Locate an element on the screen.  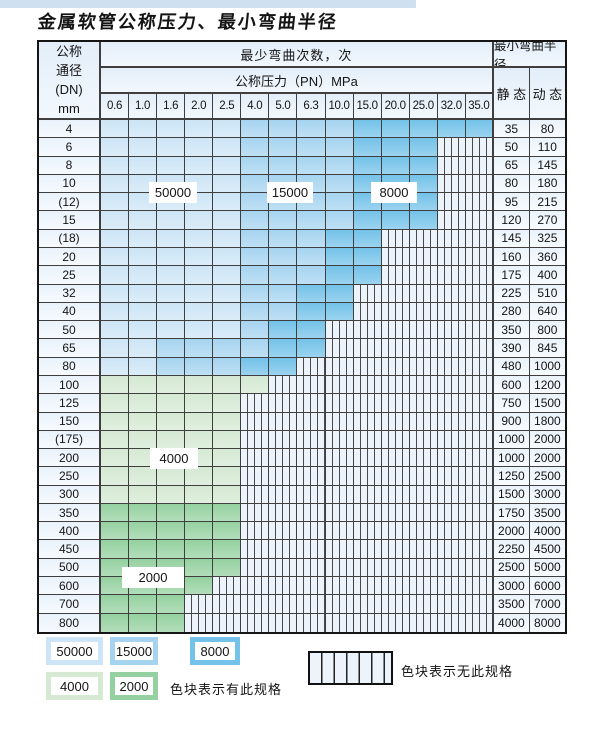
row-static-value: 1750 is located at coordinates (511, 513).